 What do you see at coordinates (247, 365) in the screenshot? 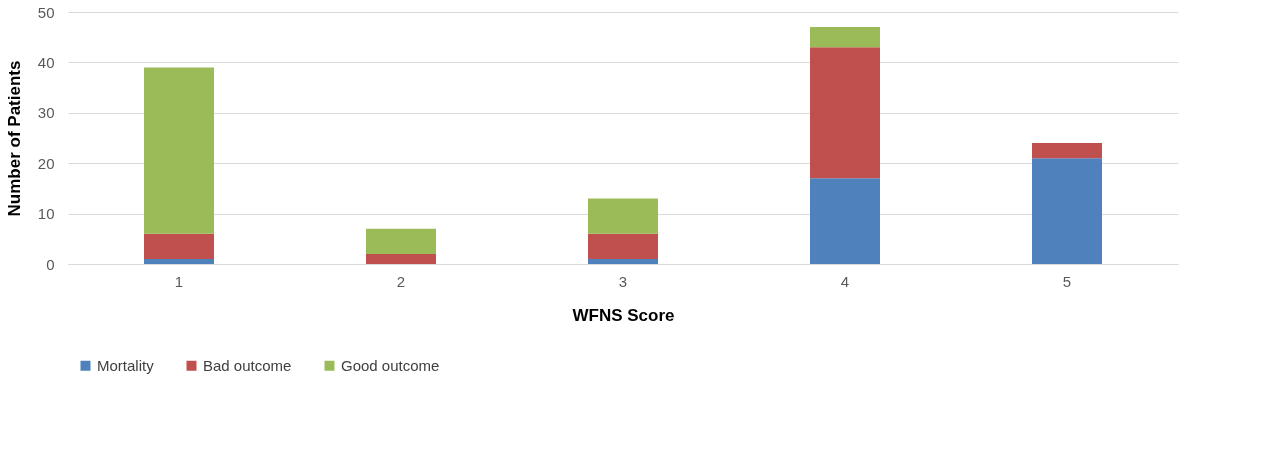
I see `legend-label: Bad outcome` at bounding box center [247, 365].